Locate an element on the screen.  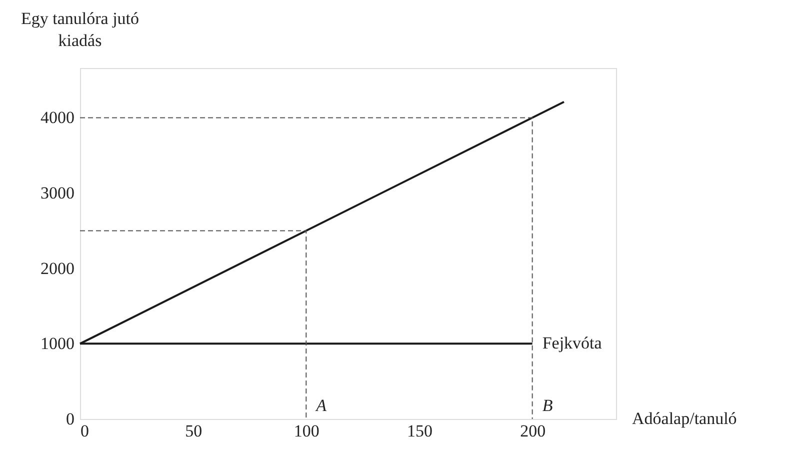
x-tick-label: 50 is located at coordinates (193, 431).